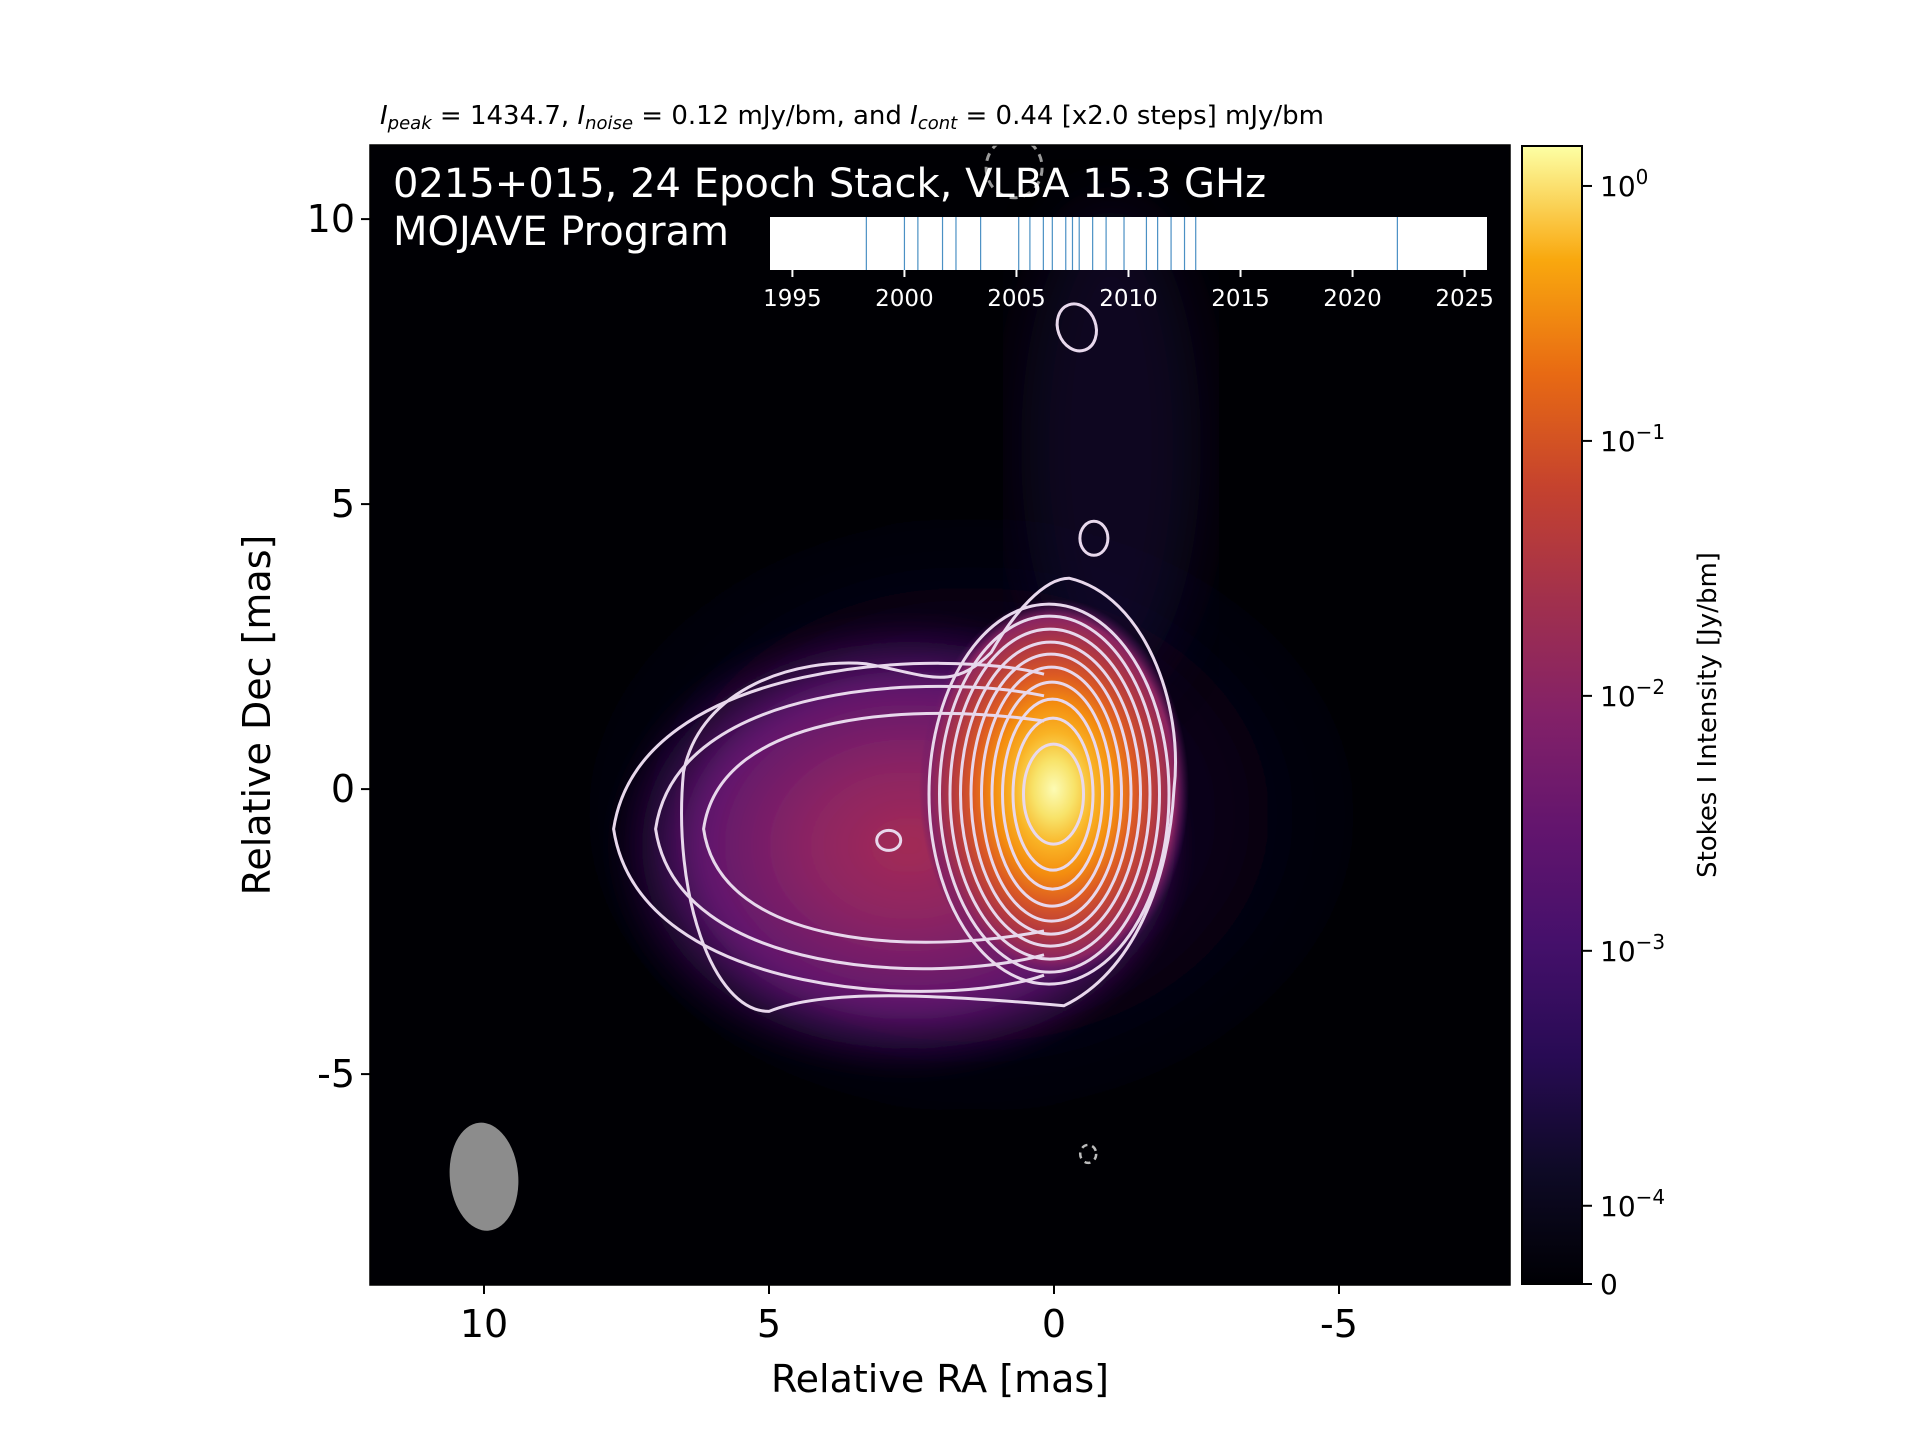 This screenshot has height=1440, width=1920. I want to click on noise-value: = 0.12 mJy/bm, and, so click(772, 116).